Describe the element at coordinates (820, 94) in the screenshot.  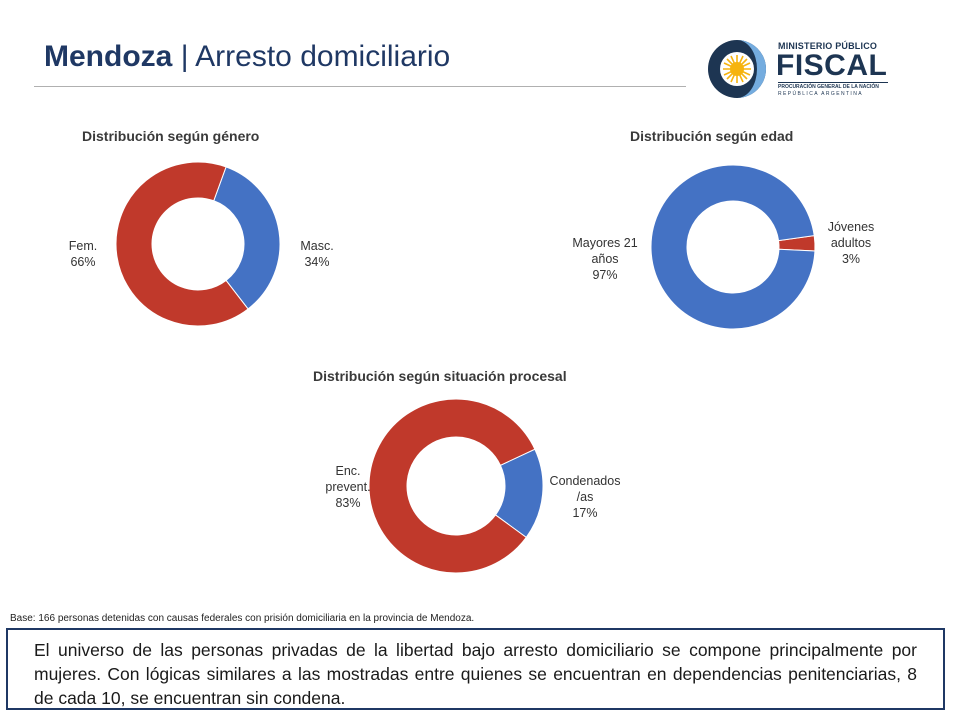
I see `logo-republica-text: REPÚBLICA ARGENTINA` at that location.